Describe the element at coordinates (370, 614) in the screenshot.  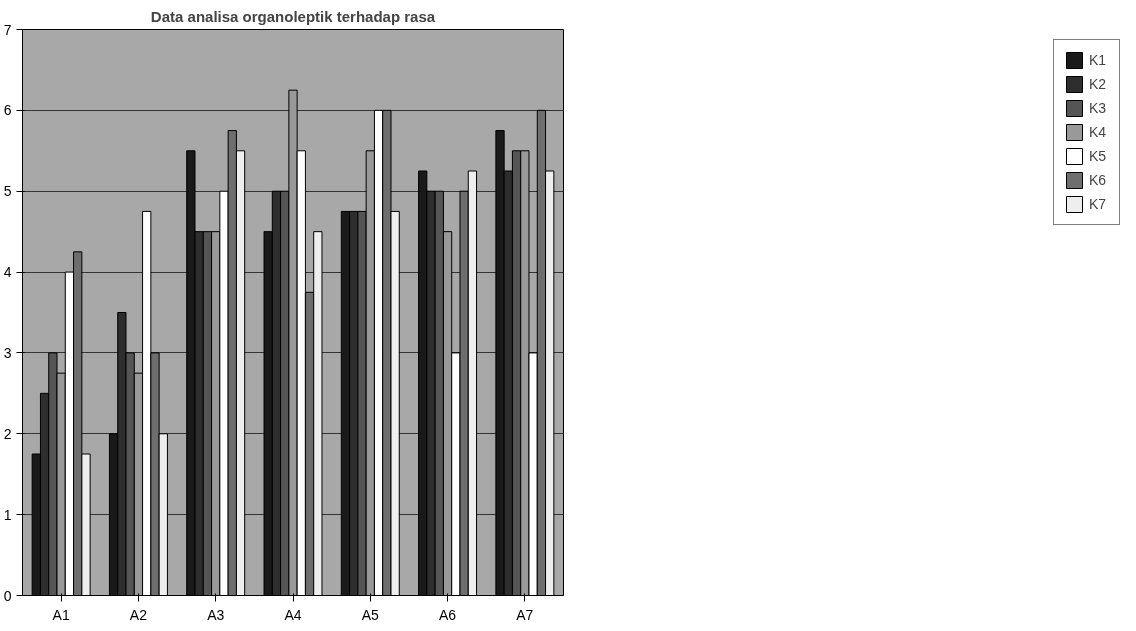
I see `x-tick-label: A5` at that location.